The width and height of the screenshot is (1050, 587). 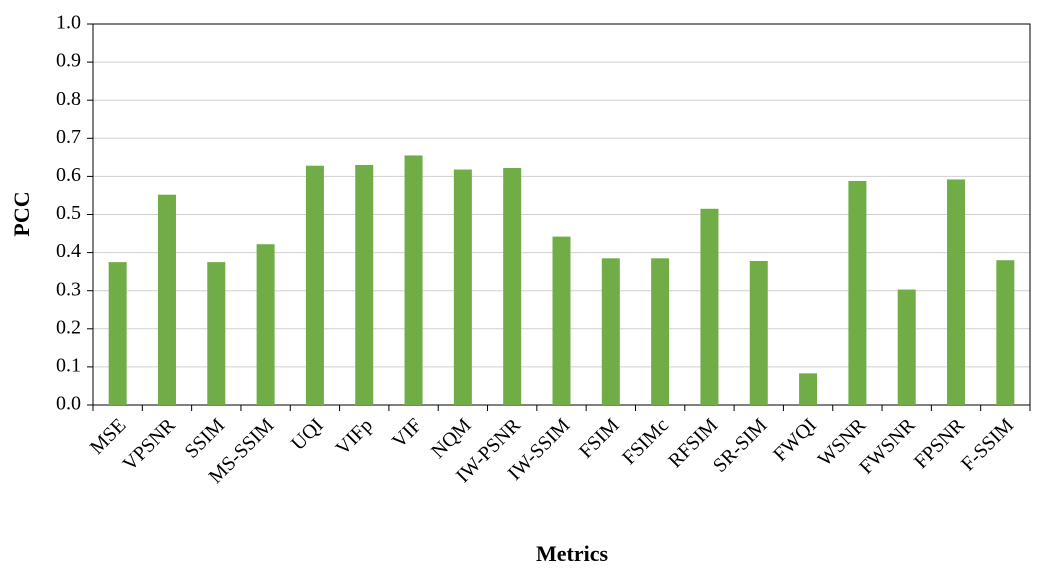 I want to click on y-tick-label: 0.1, so click(x=68, y=365).